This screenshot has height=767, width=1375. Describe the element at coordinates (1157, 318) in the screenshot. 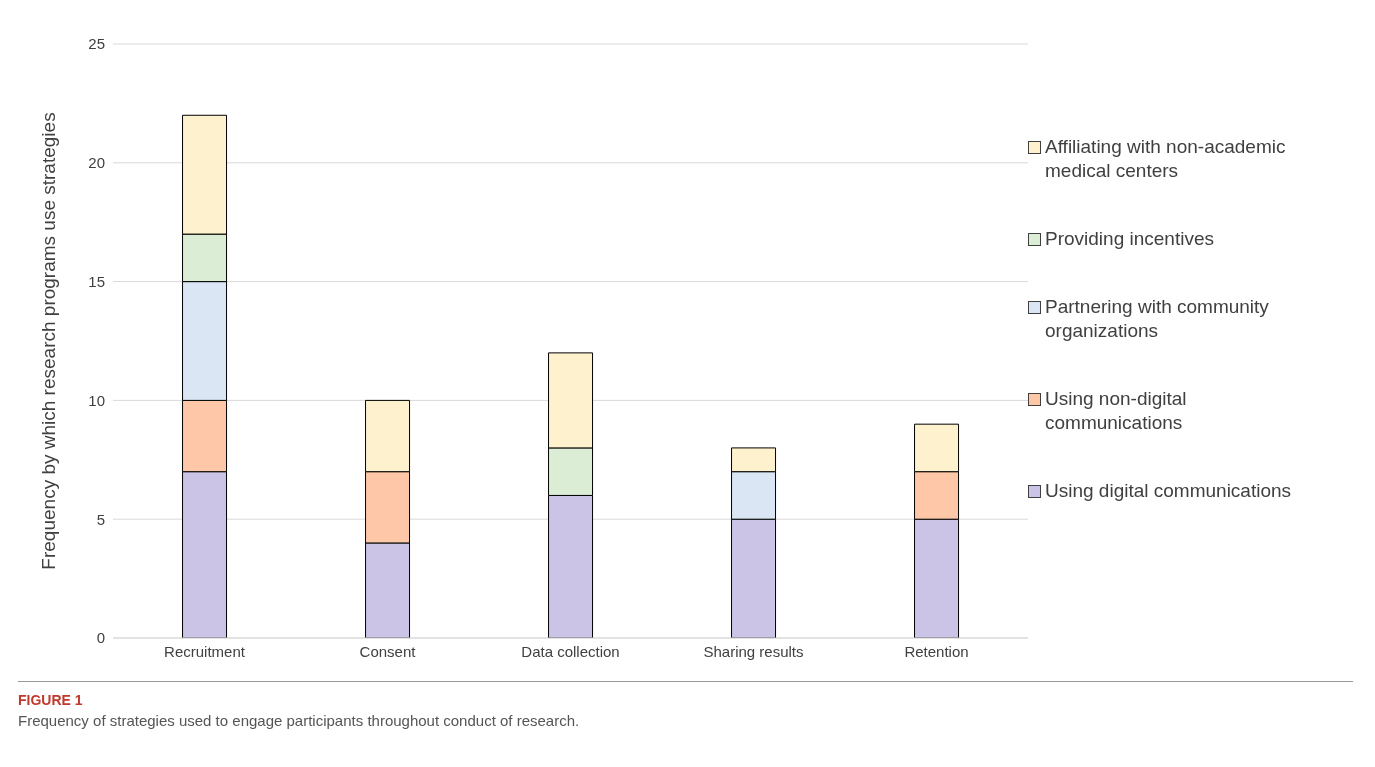

I see `legend-label: Partnering with community organizations` at that location.